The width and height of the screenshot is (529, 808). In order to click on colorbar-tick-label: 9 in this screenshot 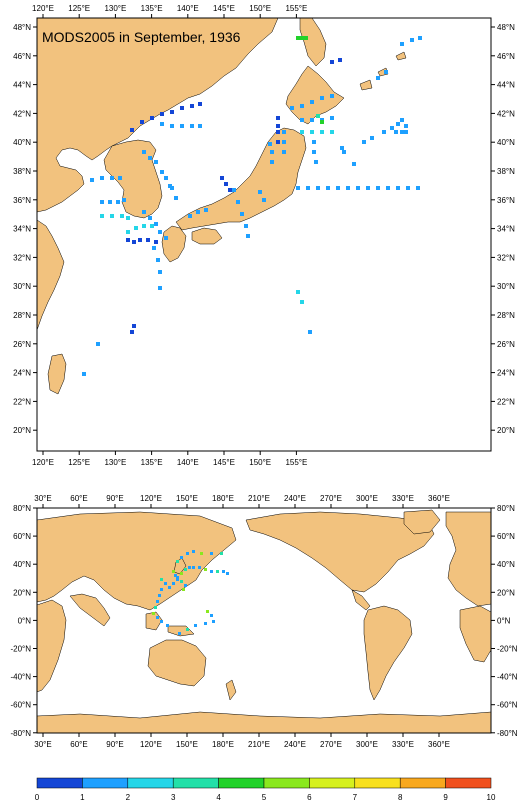, I will do `click(445, 797)`.